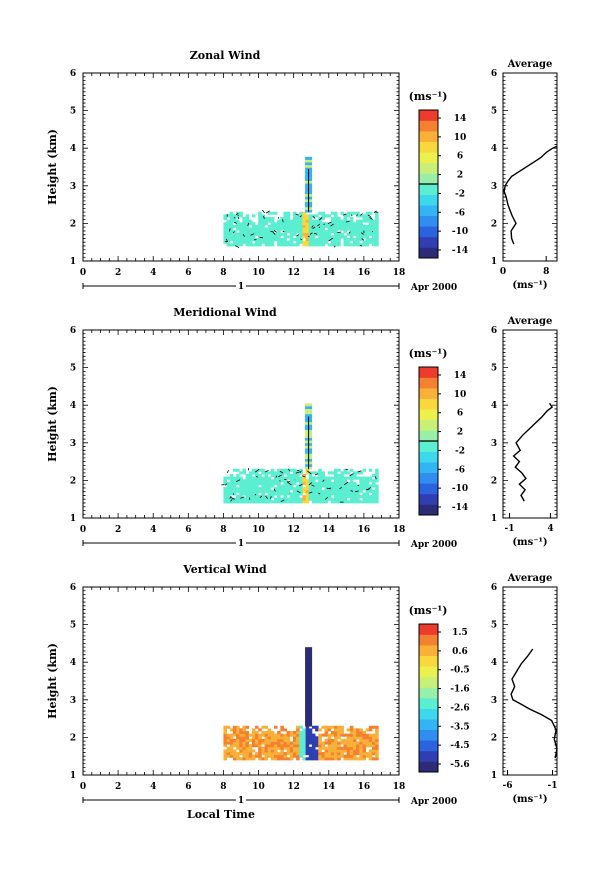  Describe the element at coordinates (399, 273) in the screenshot. I see `x-tick-label: 18` at that location.